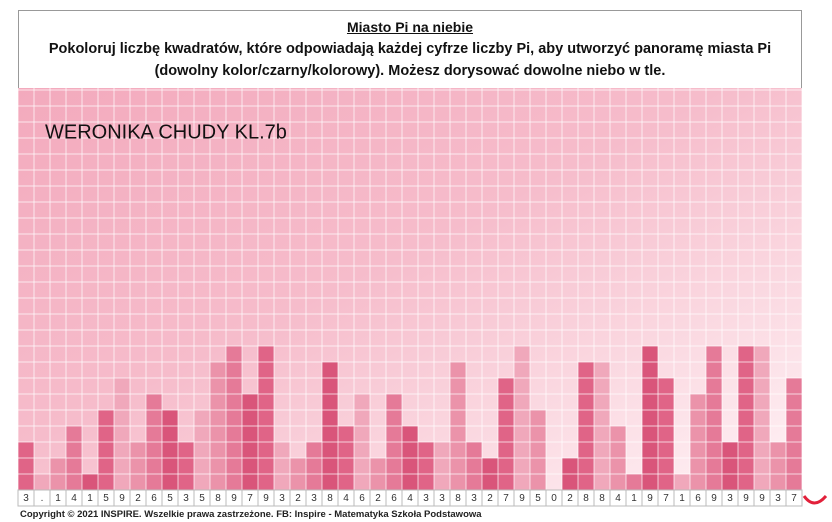 The height and width of the screenshot is (522, 832). Describe the element at coordinates (410, 27) in the screenshot. I see `title: Miasto Pi na niebie` at that location.